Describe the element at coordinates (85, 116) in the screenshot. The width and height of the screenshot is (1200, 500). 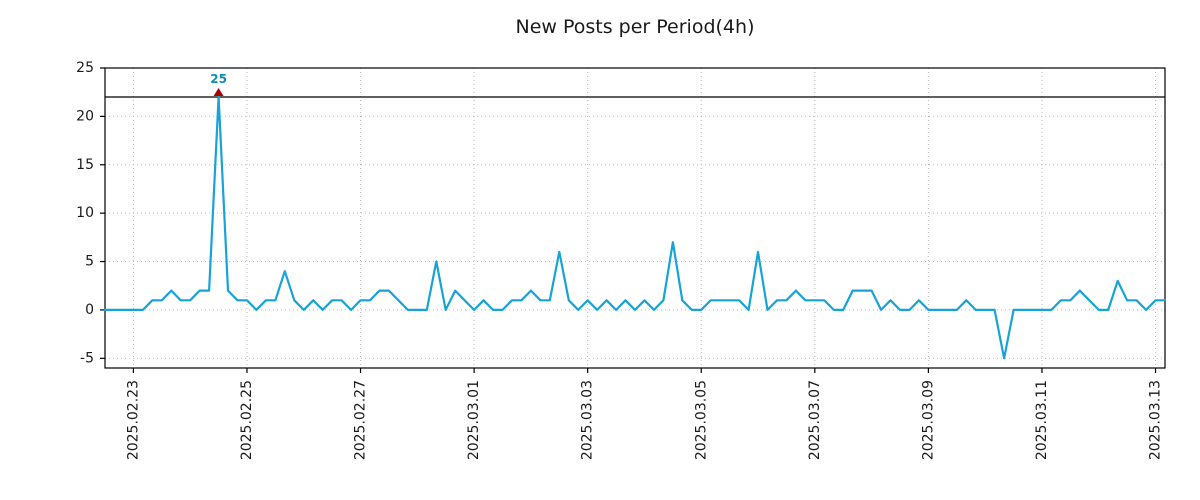
I see `y-tick-label: 20` at that location.